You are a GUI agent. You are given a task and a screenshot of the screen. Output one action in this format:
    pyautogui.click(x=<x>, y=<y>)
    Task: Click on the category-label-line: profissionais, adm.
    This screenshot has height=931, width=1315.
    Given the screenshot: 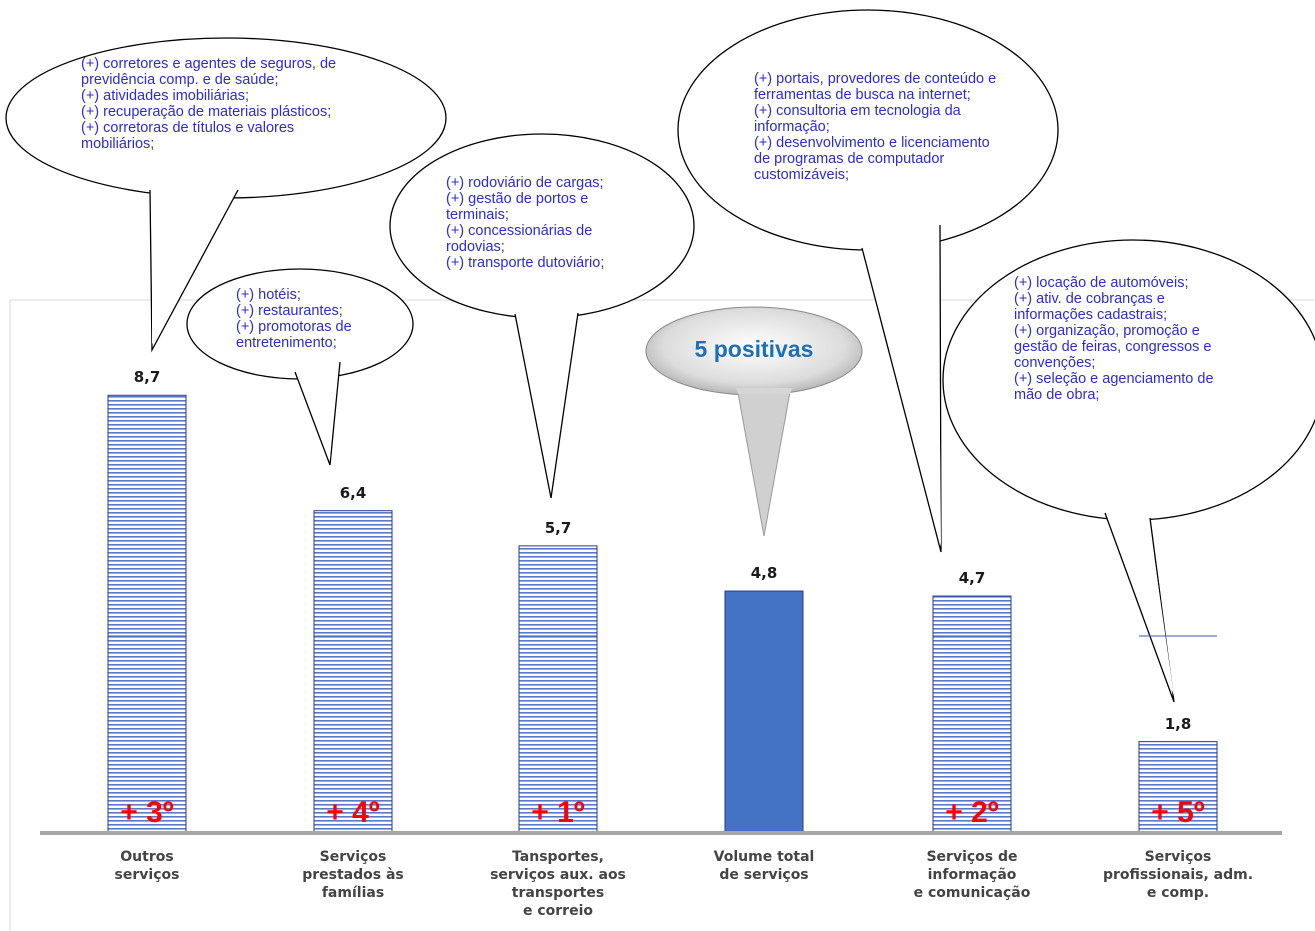 What is the action you would take?
    pyautogui.click(x=1178, y=875)
    